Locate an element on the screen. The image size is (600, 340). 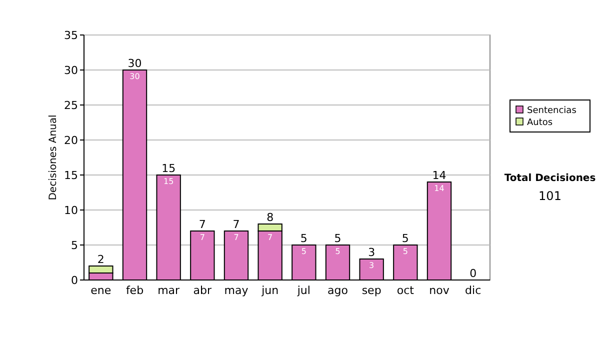
data-label: 30 is located at coordinates (135, 76).